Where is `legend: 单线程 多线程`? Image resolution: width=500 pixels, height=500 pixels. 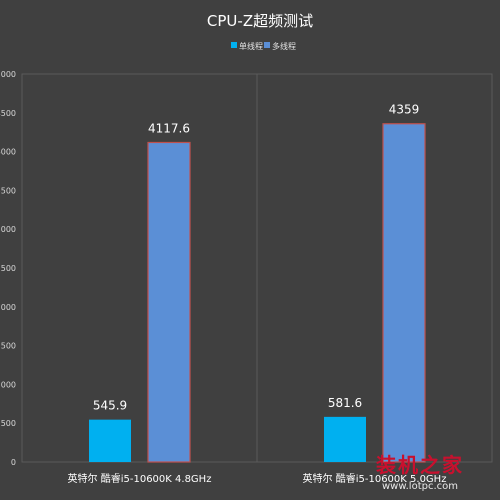
legend: 单线程 多线程 is located at coordinates (263, 46).